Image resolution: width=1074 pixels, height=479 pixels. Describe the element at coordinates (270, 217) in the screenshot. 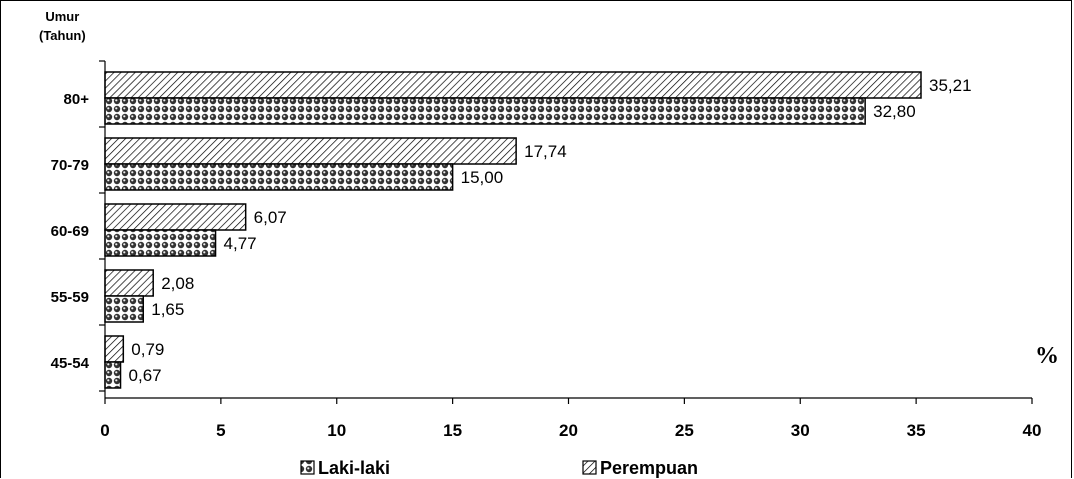

I see `data-label-perempuan-2: 6,07` at that location.